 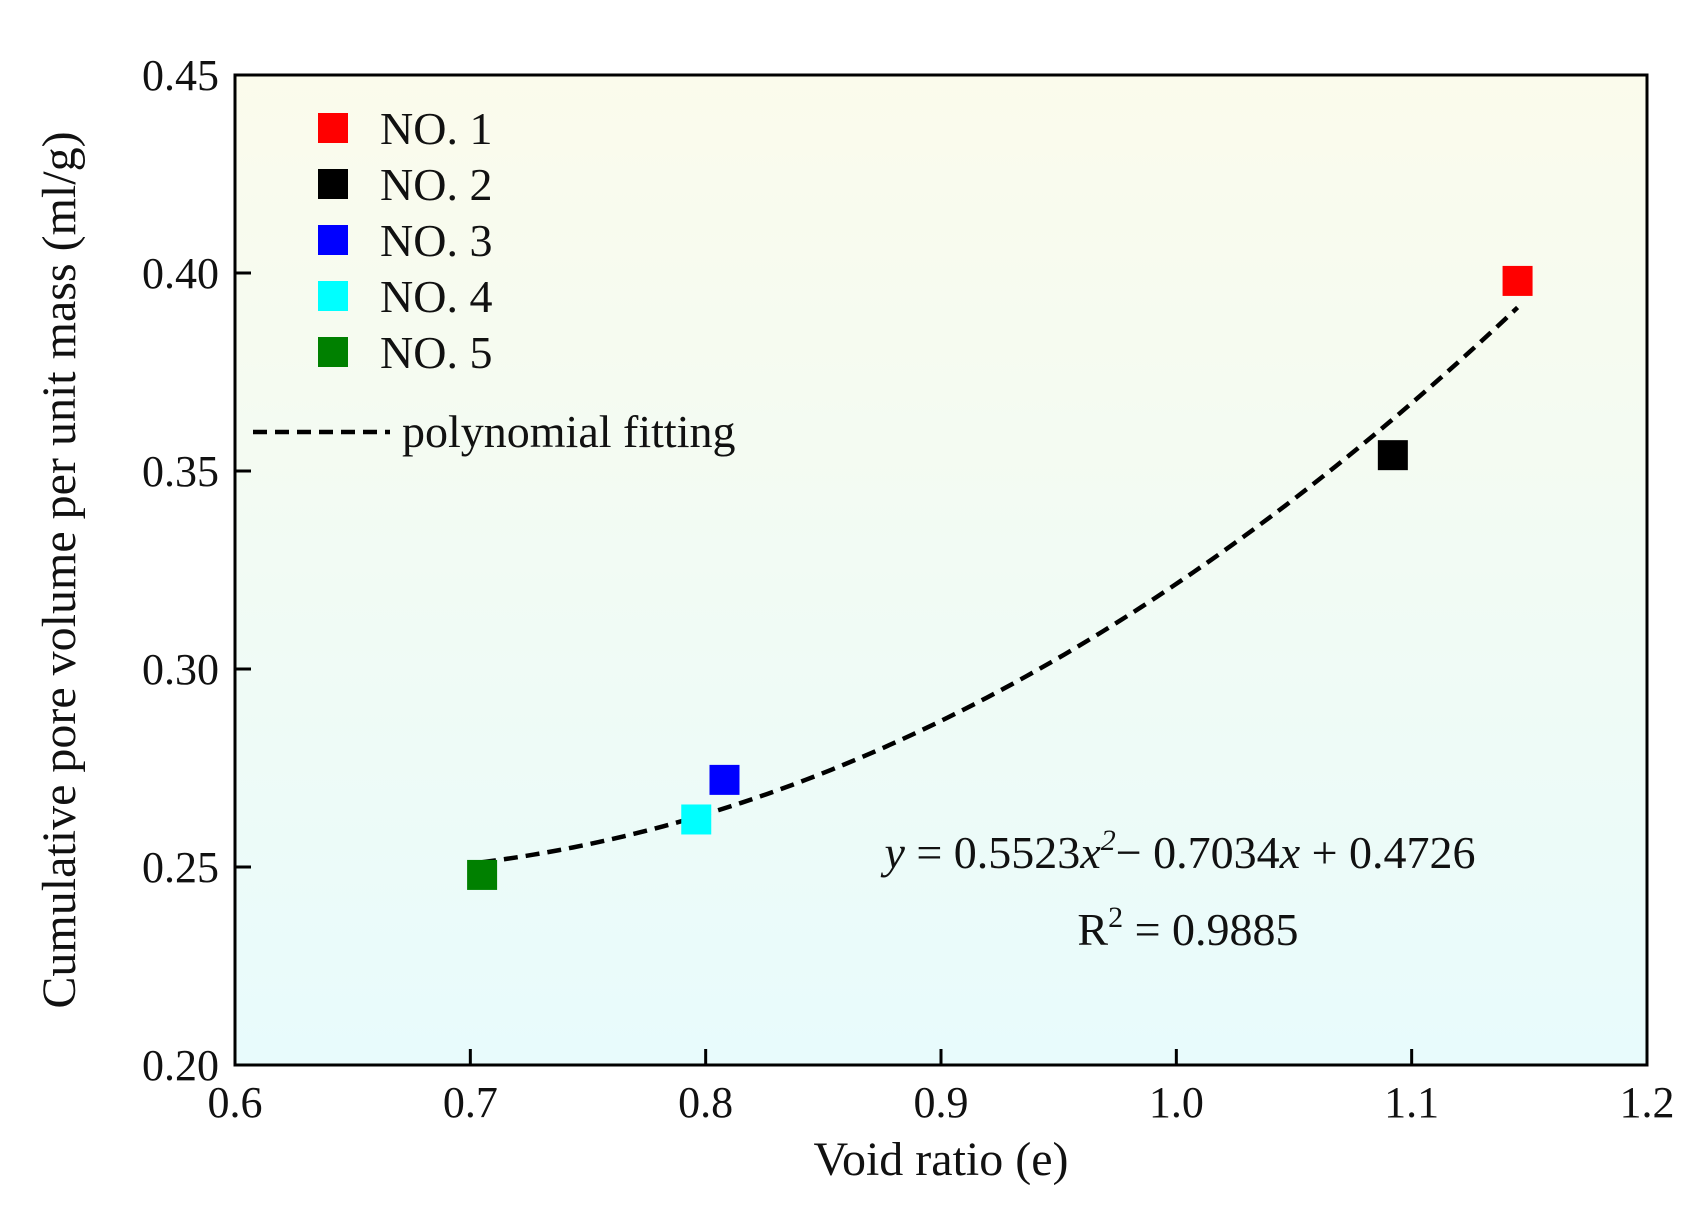 I want to click on y-tick-label: 0.25, so click(x=180, y=867).